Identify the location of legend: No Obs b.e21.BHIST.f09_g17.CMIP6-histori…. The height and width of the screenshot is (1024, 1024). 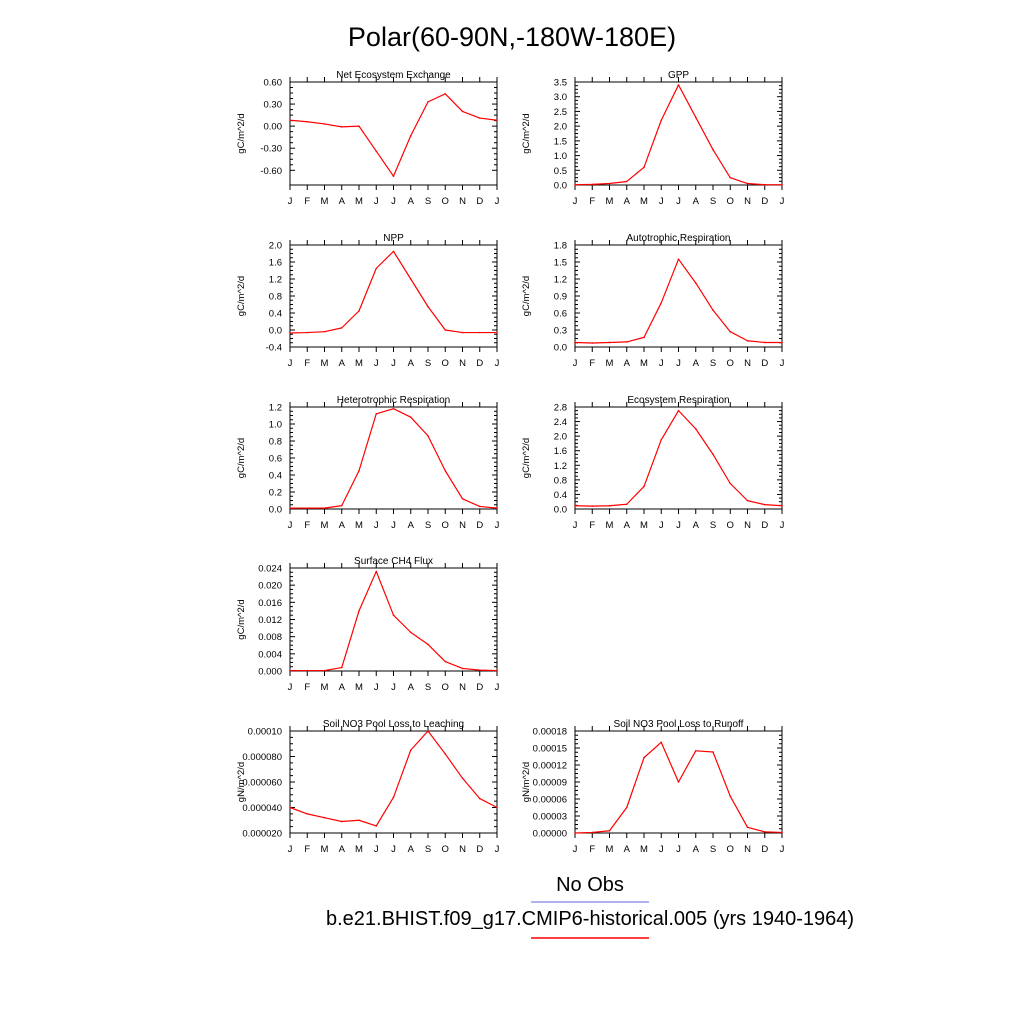
(590, 906).